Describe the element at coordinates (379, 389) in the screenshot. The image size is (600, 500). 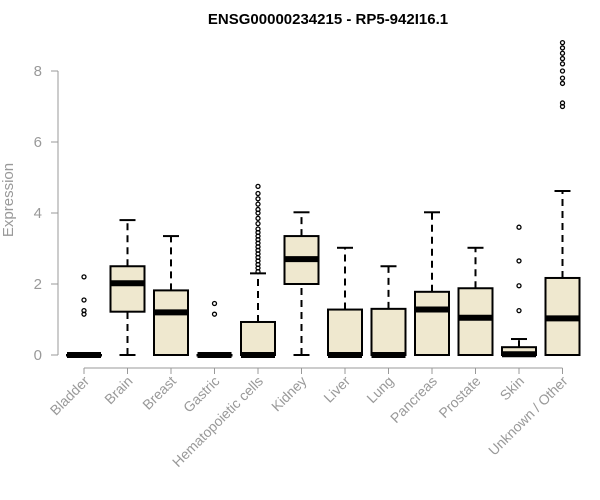
I see `x-tick-label: Lung` at that location.